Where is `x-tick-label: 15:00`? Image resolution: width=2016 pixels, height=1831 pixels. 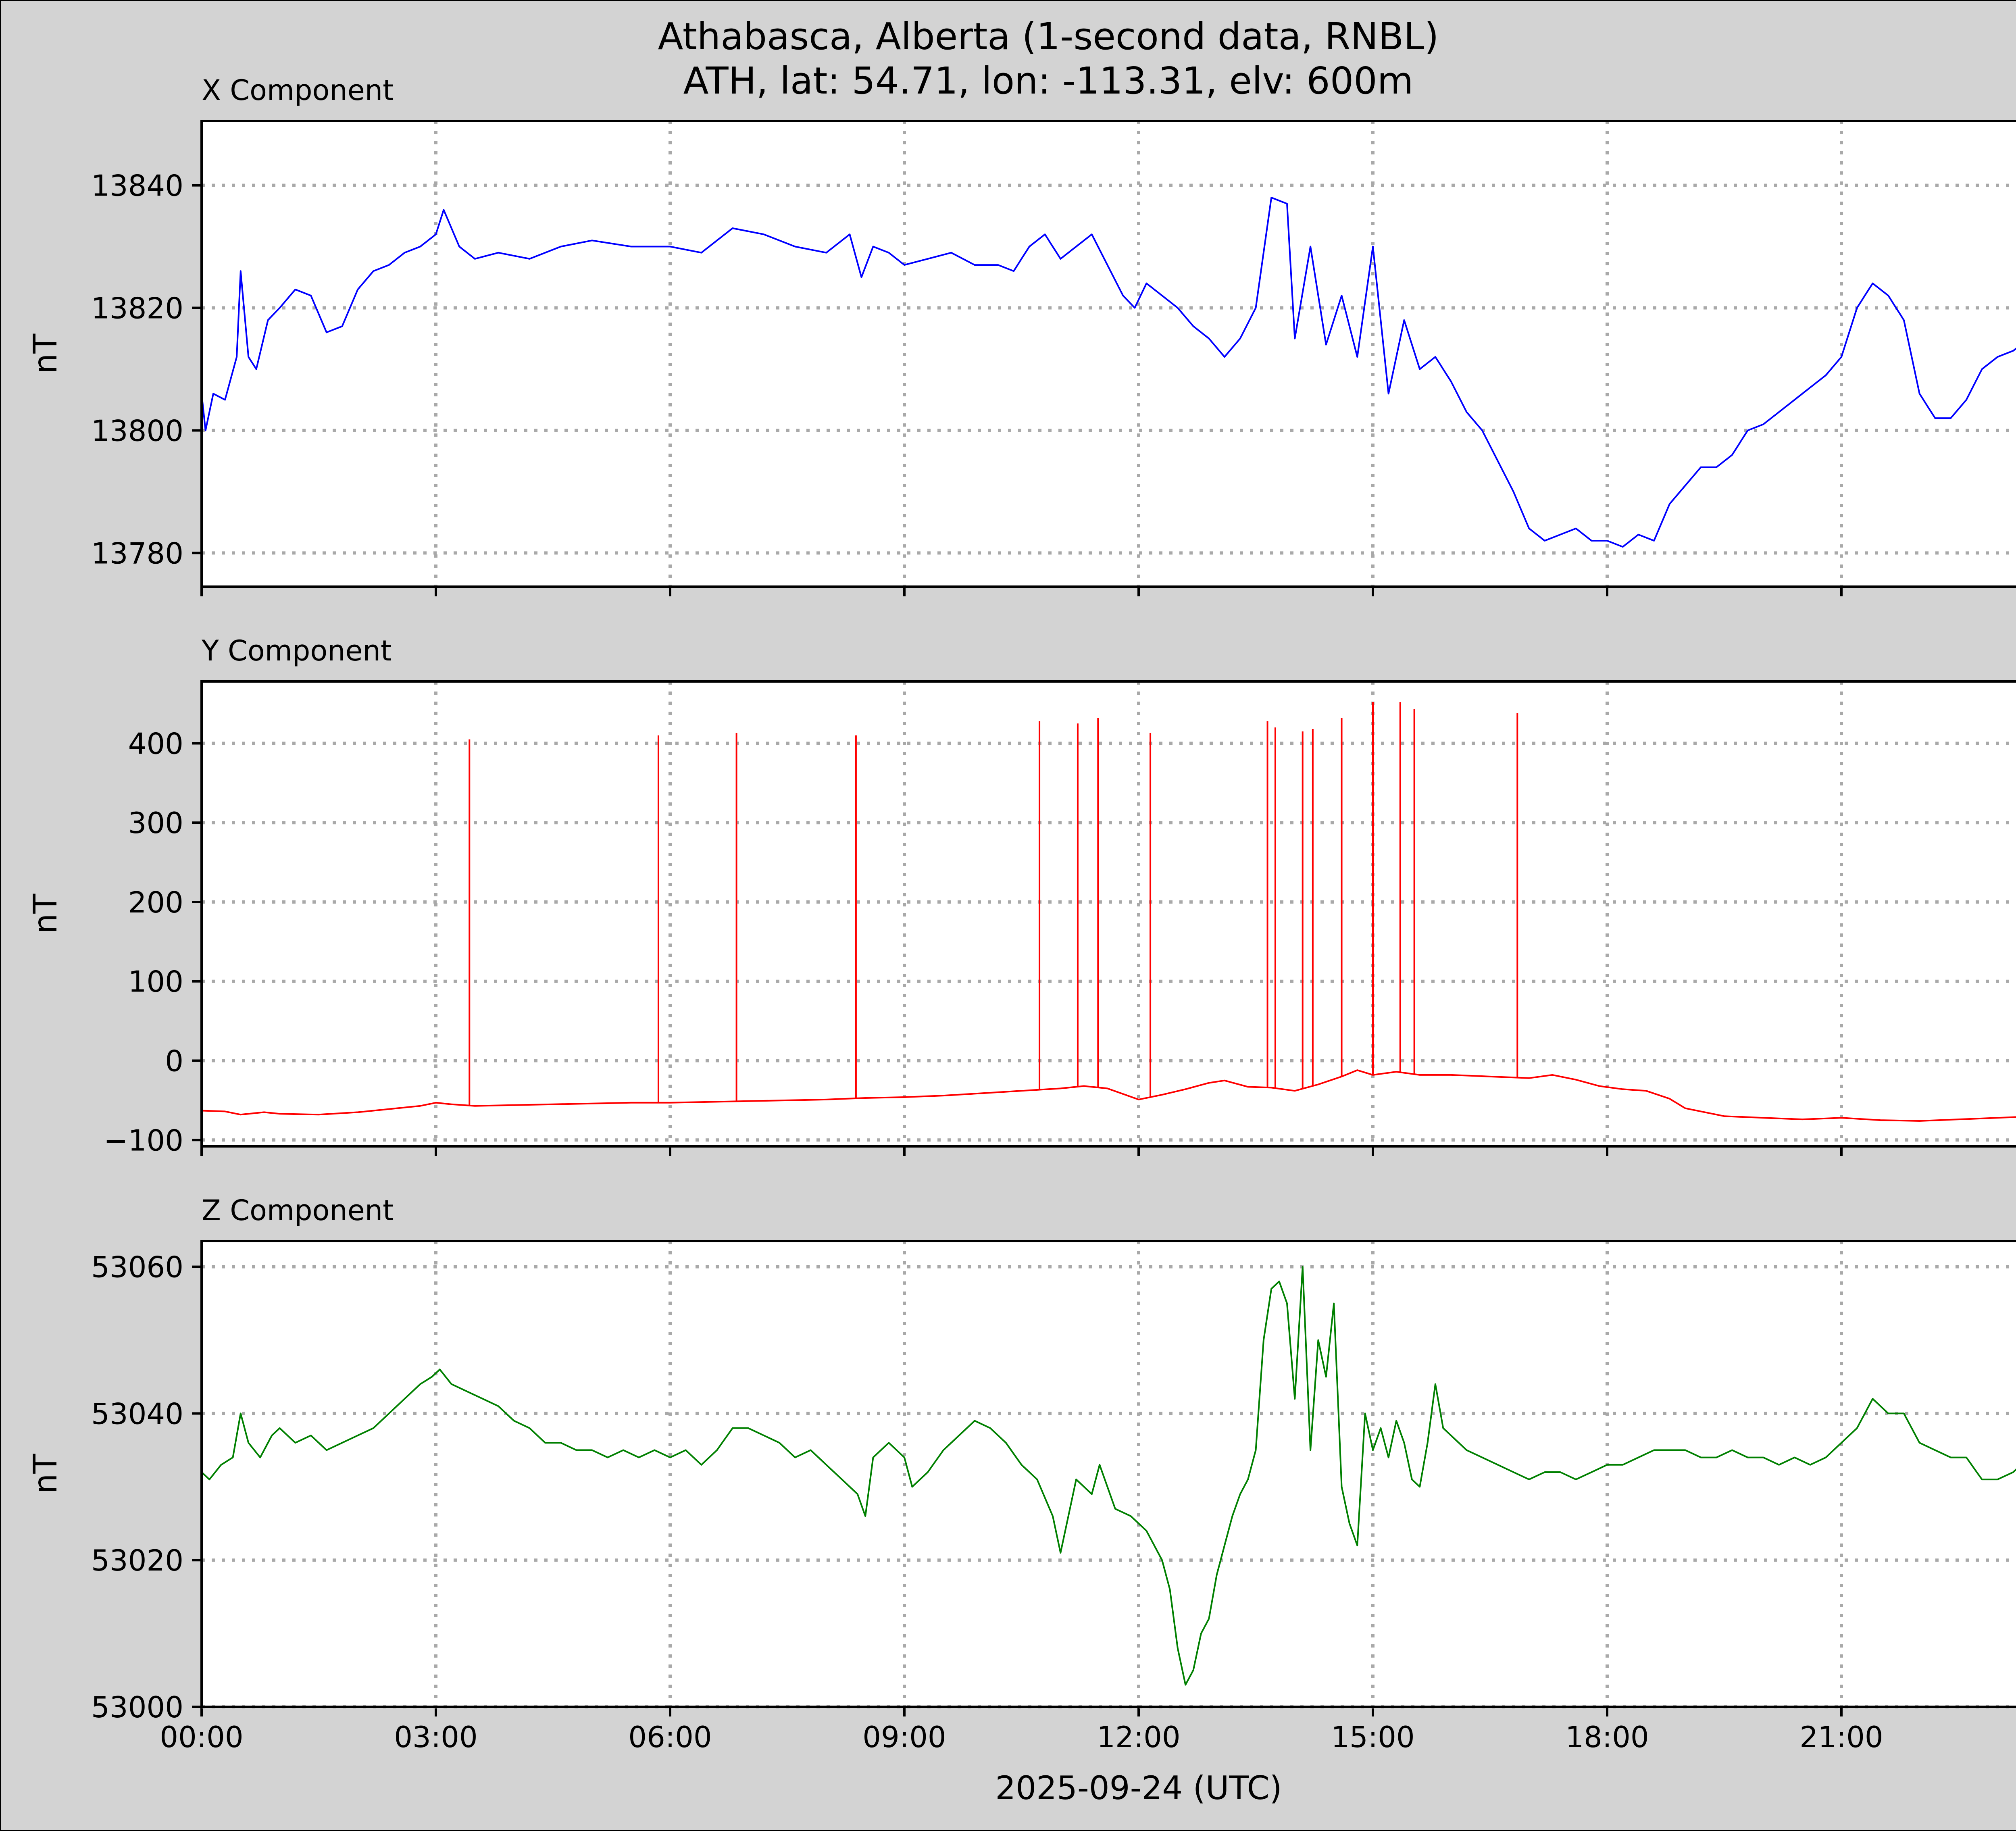 x-tick-label: 15:00 is located at coordinates (1373, 1737).